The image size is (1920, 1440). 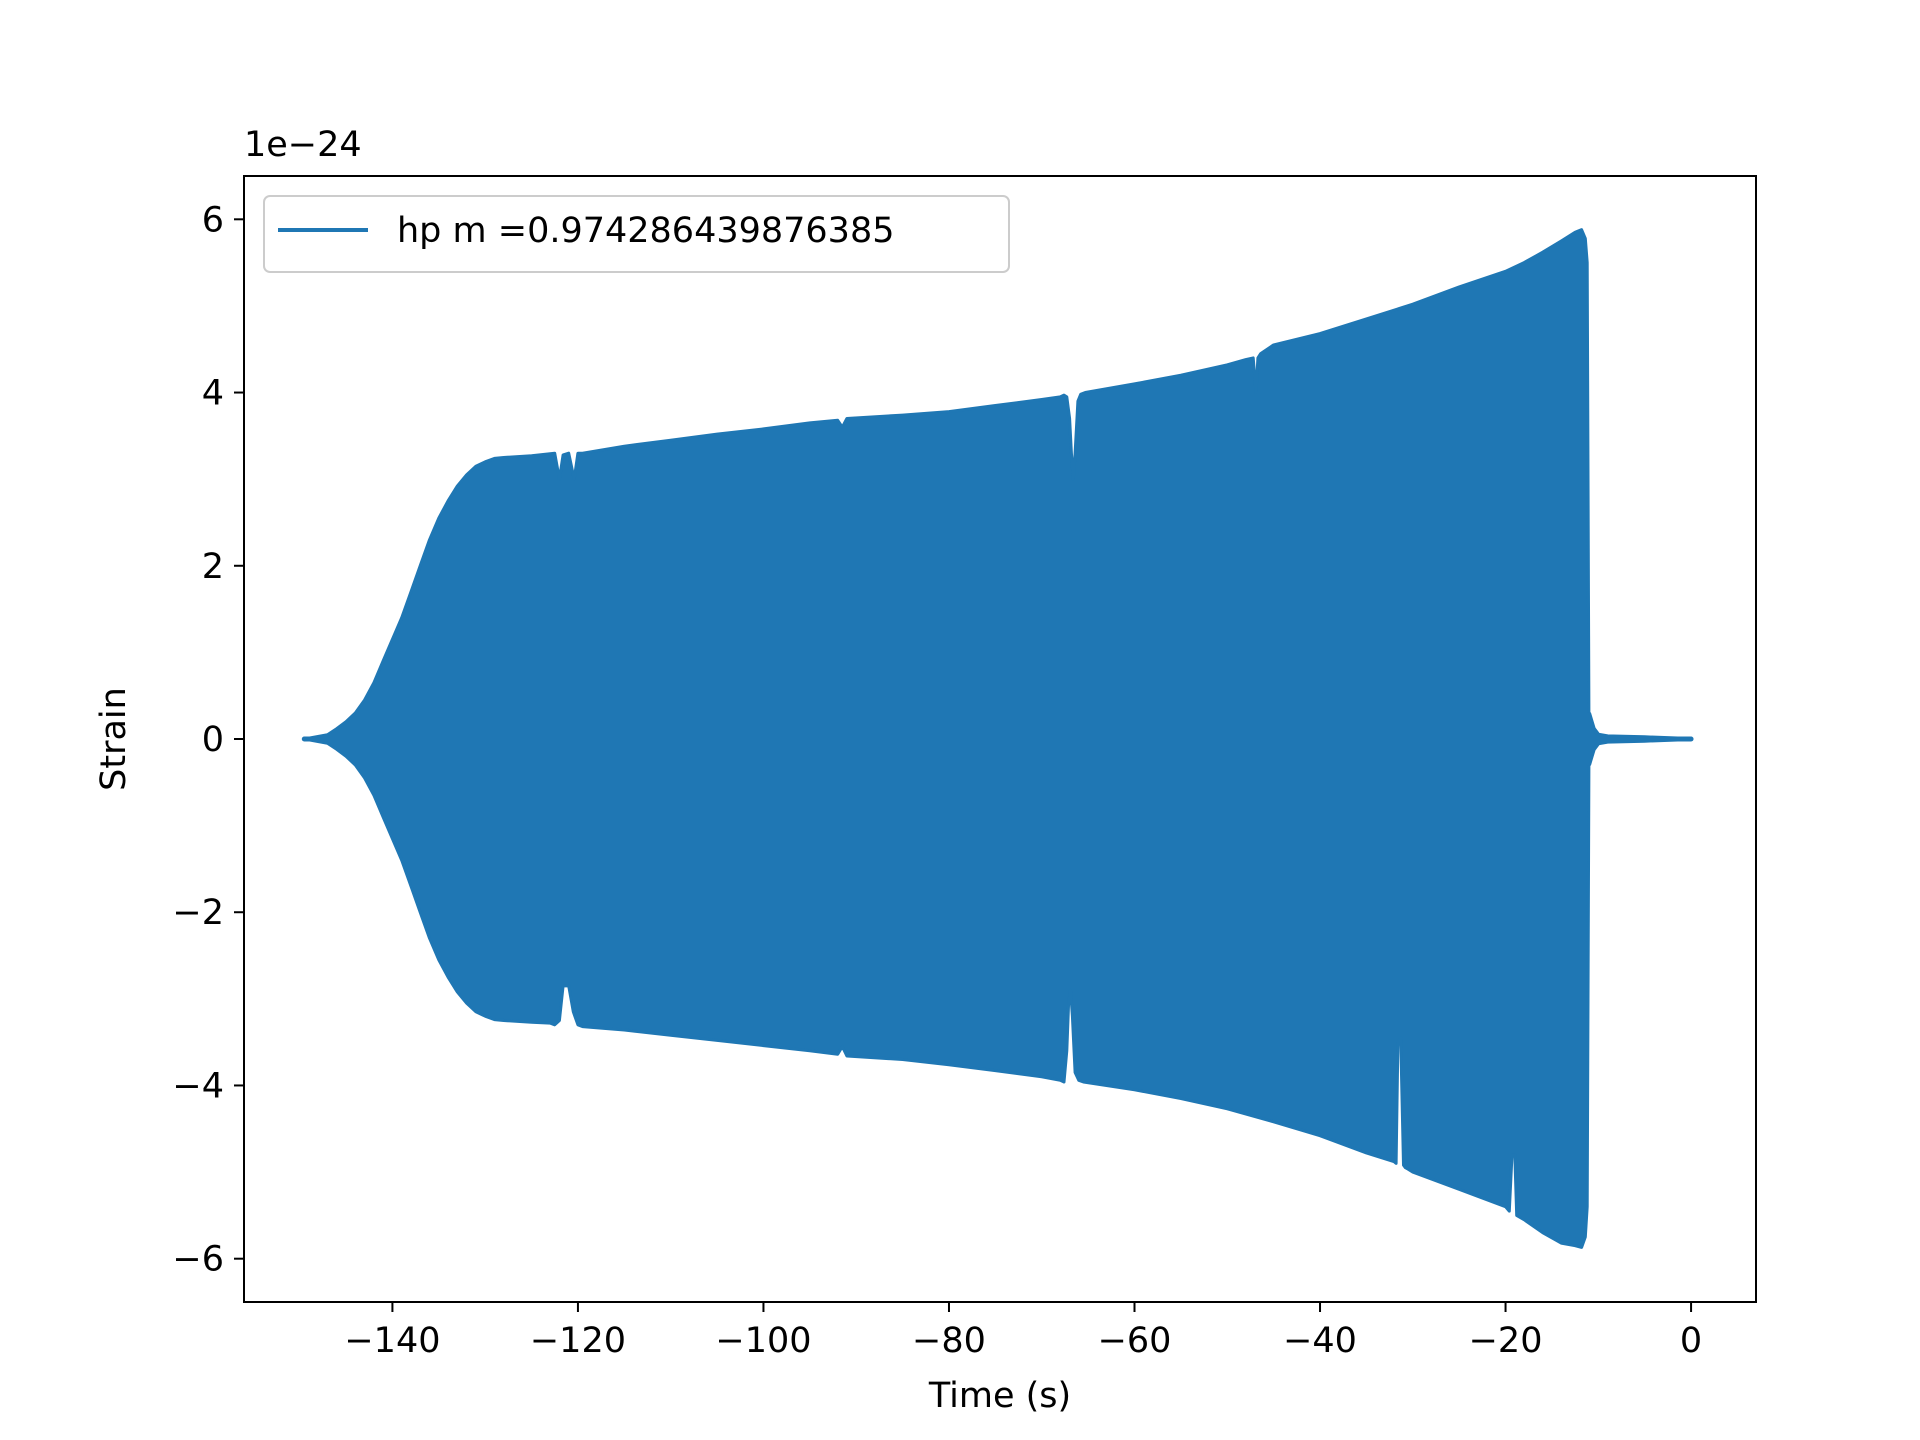 I want to click on legend-label-hp: hp m =0.974286439876385, so click(x=646, y=231).